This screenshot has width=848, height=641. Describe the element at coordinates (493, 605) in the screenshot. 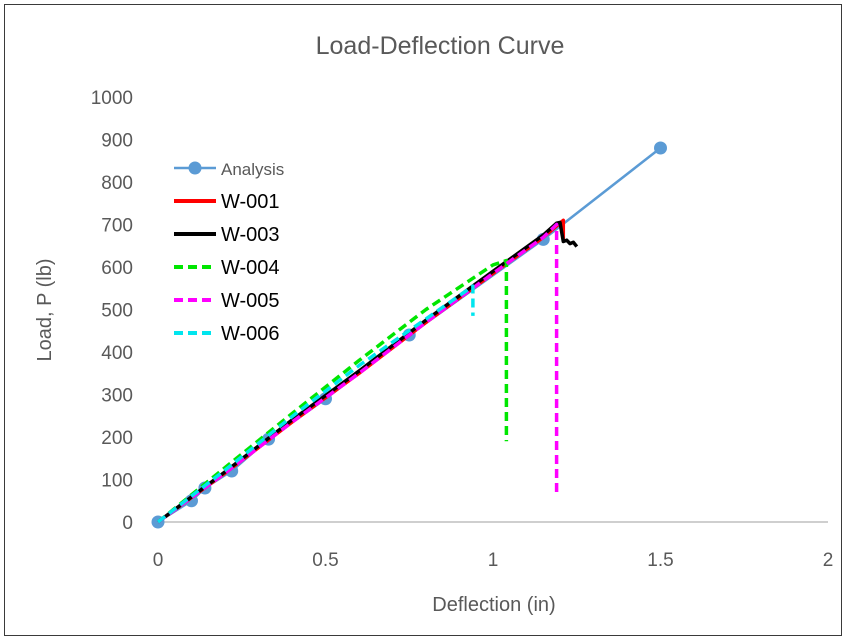

I see `x-axis-label: Deflection (in)` at that location.